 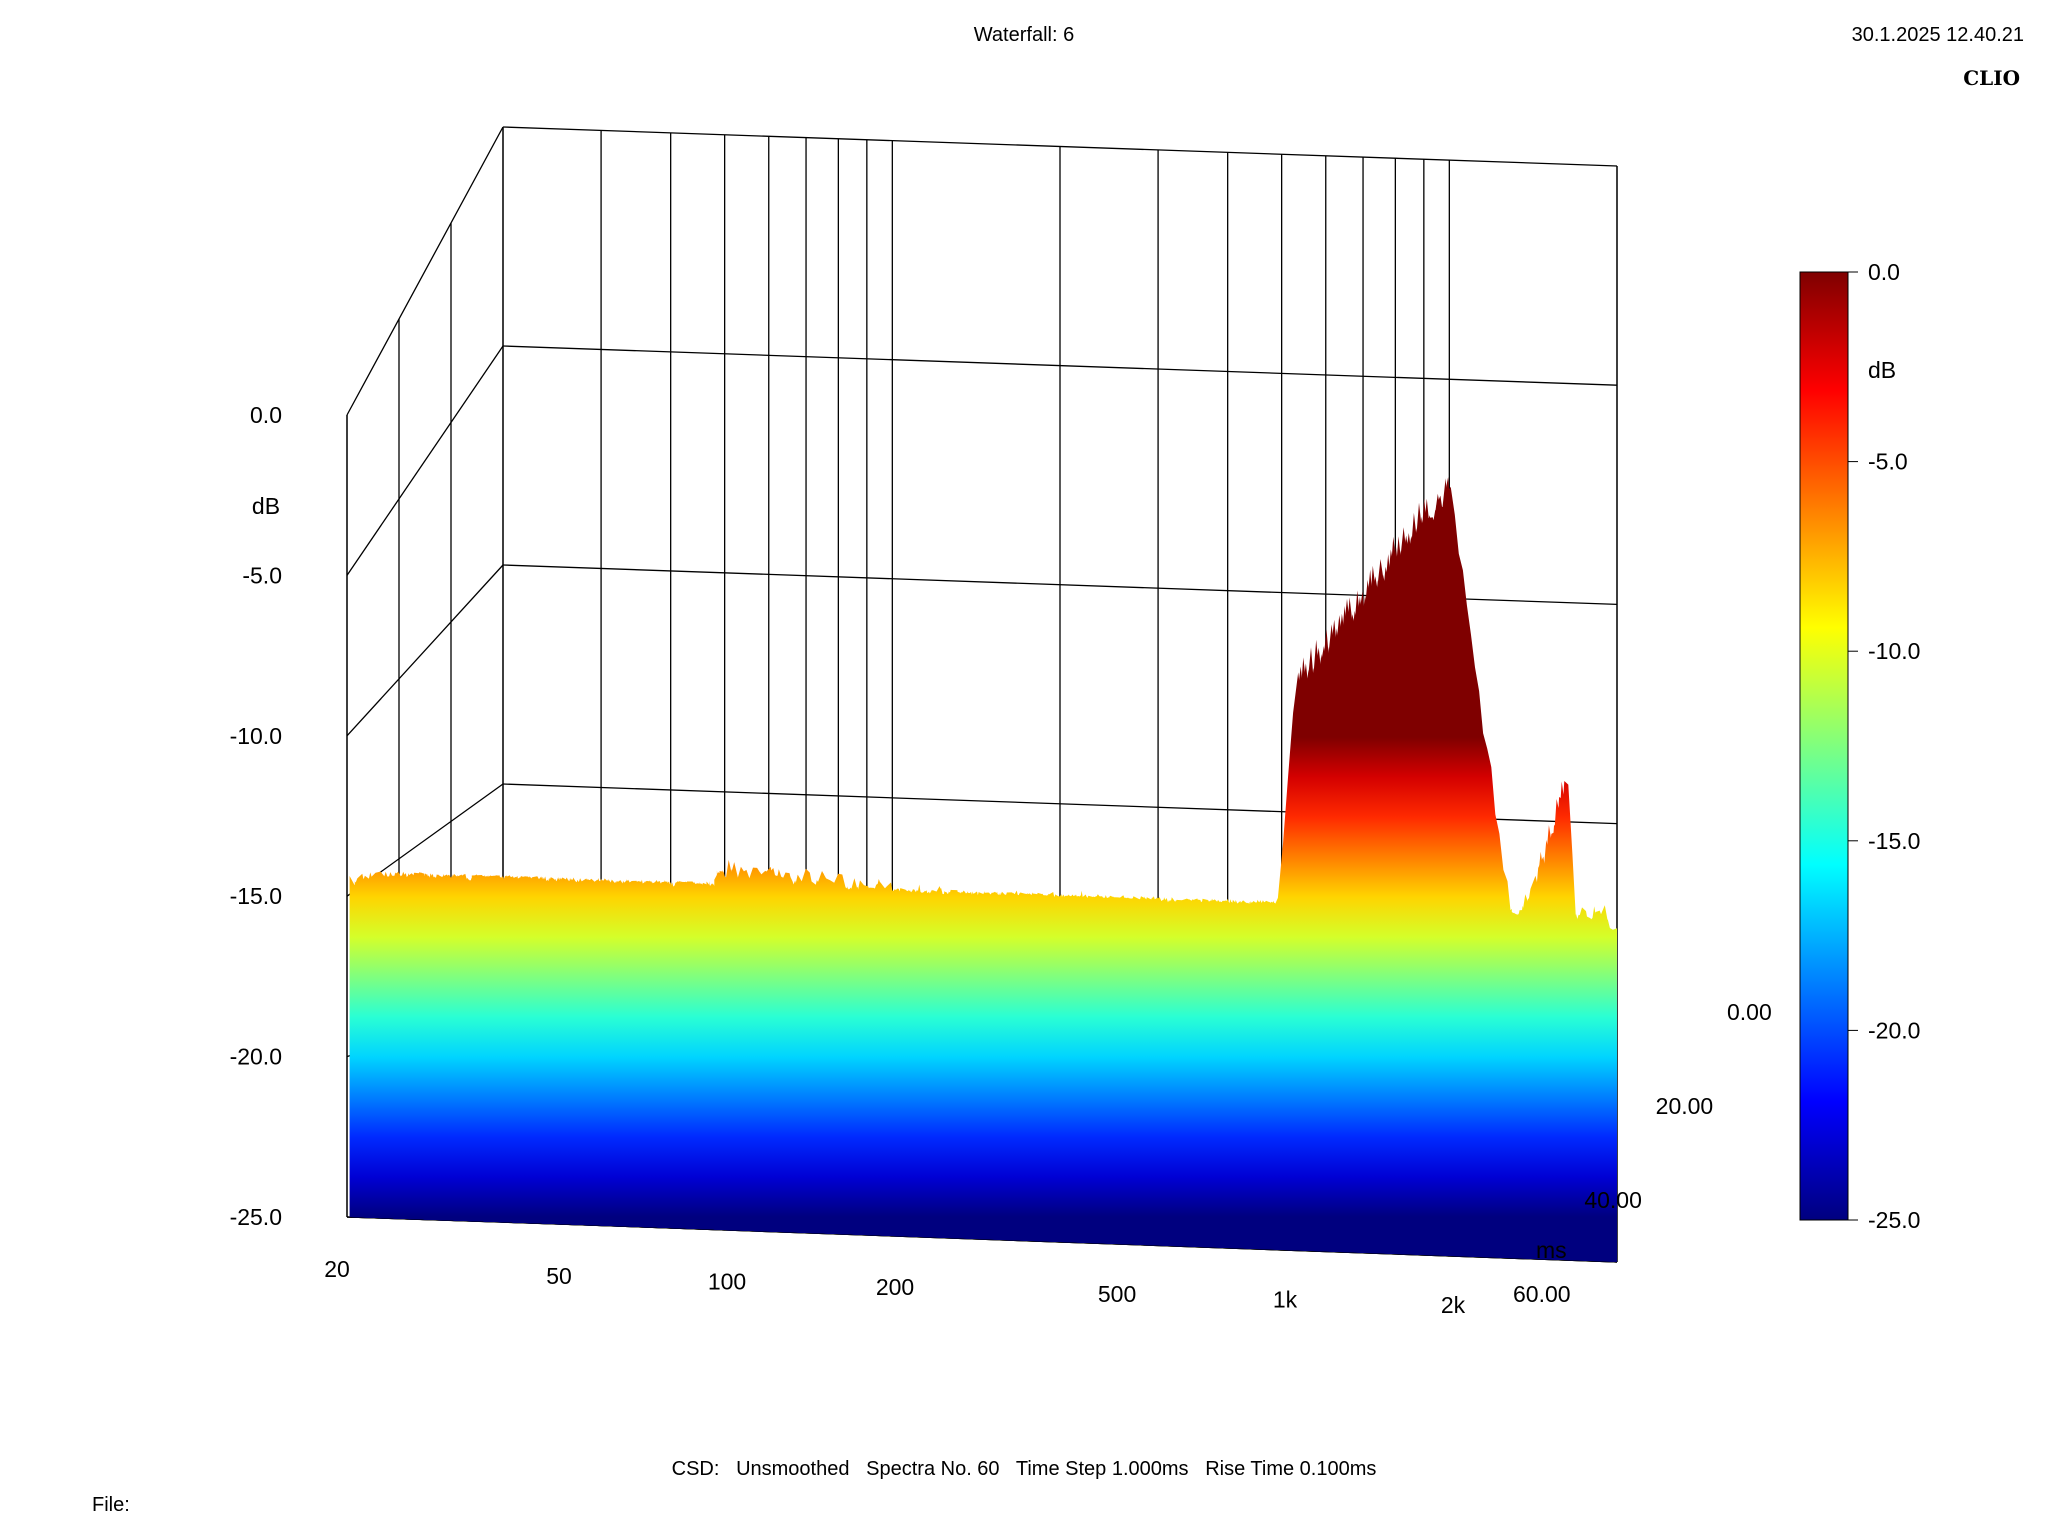 What do you see at coordinates (337, 1269) in the screenshot?
I see `x-tick-label: 20` at bounding box center [337, 1269].